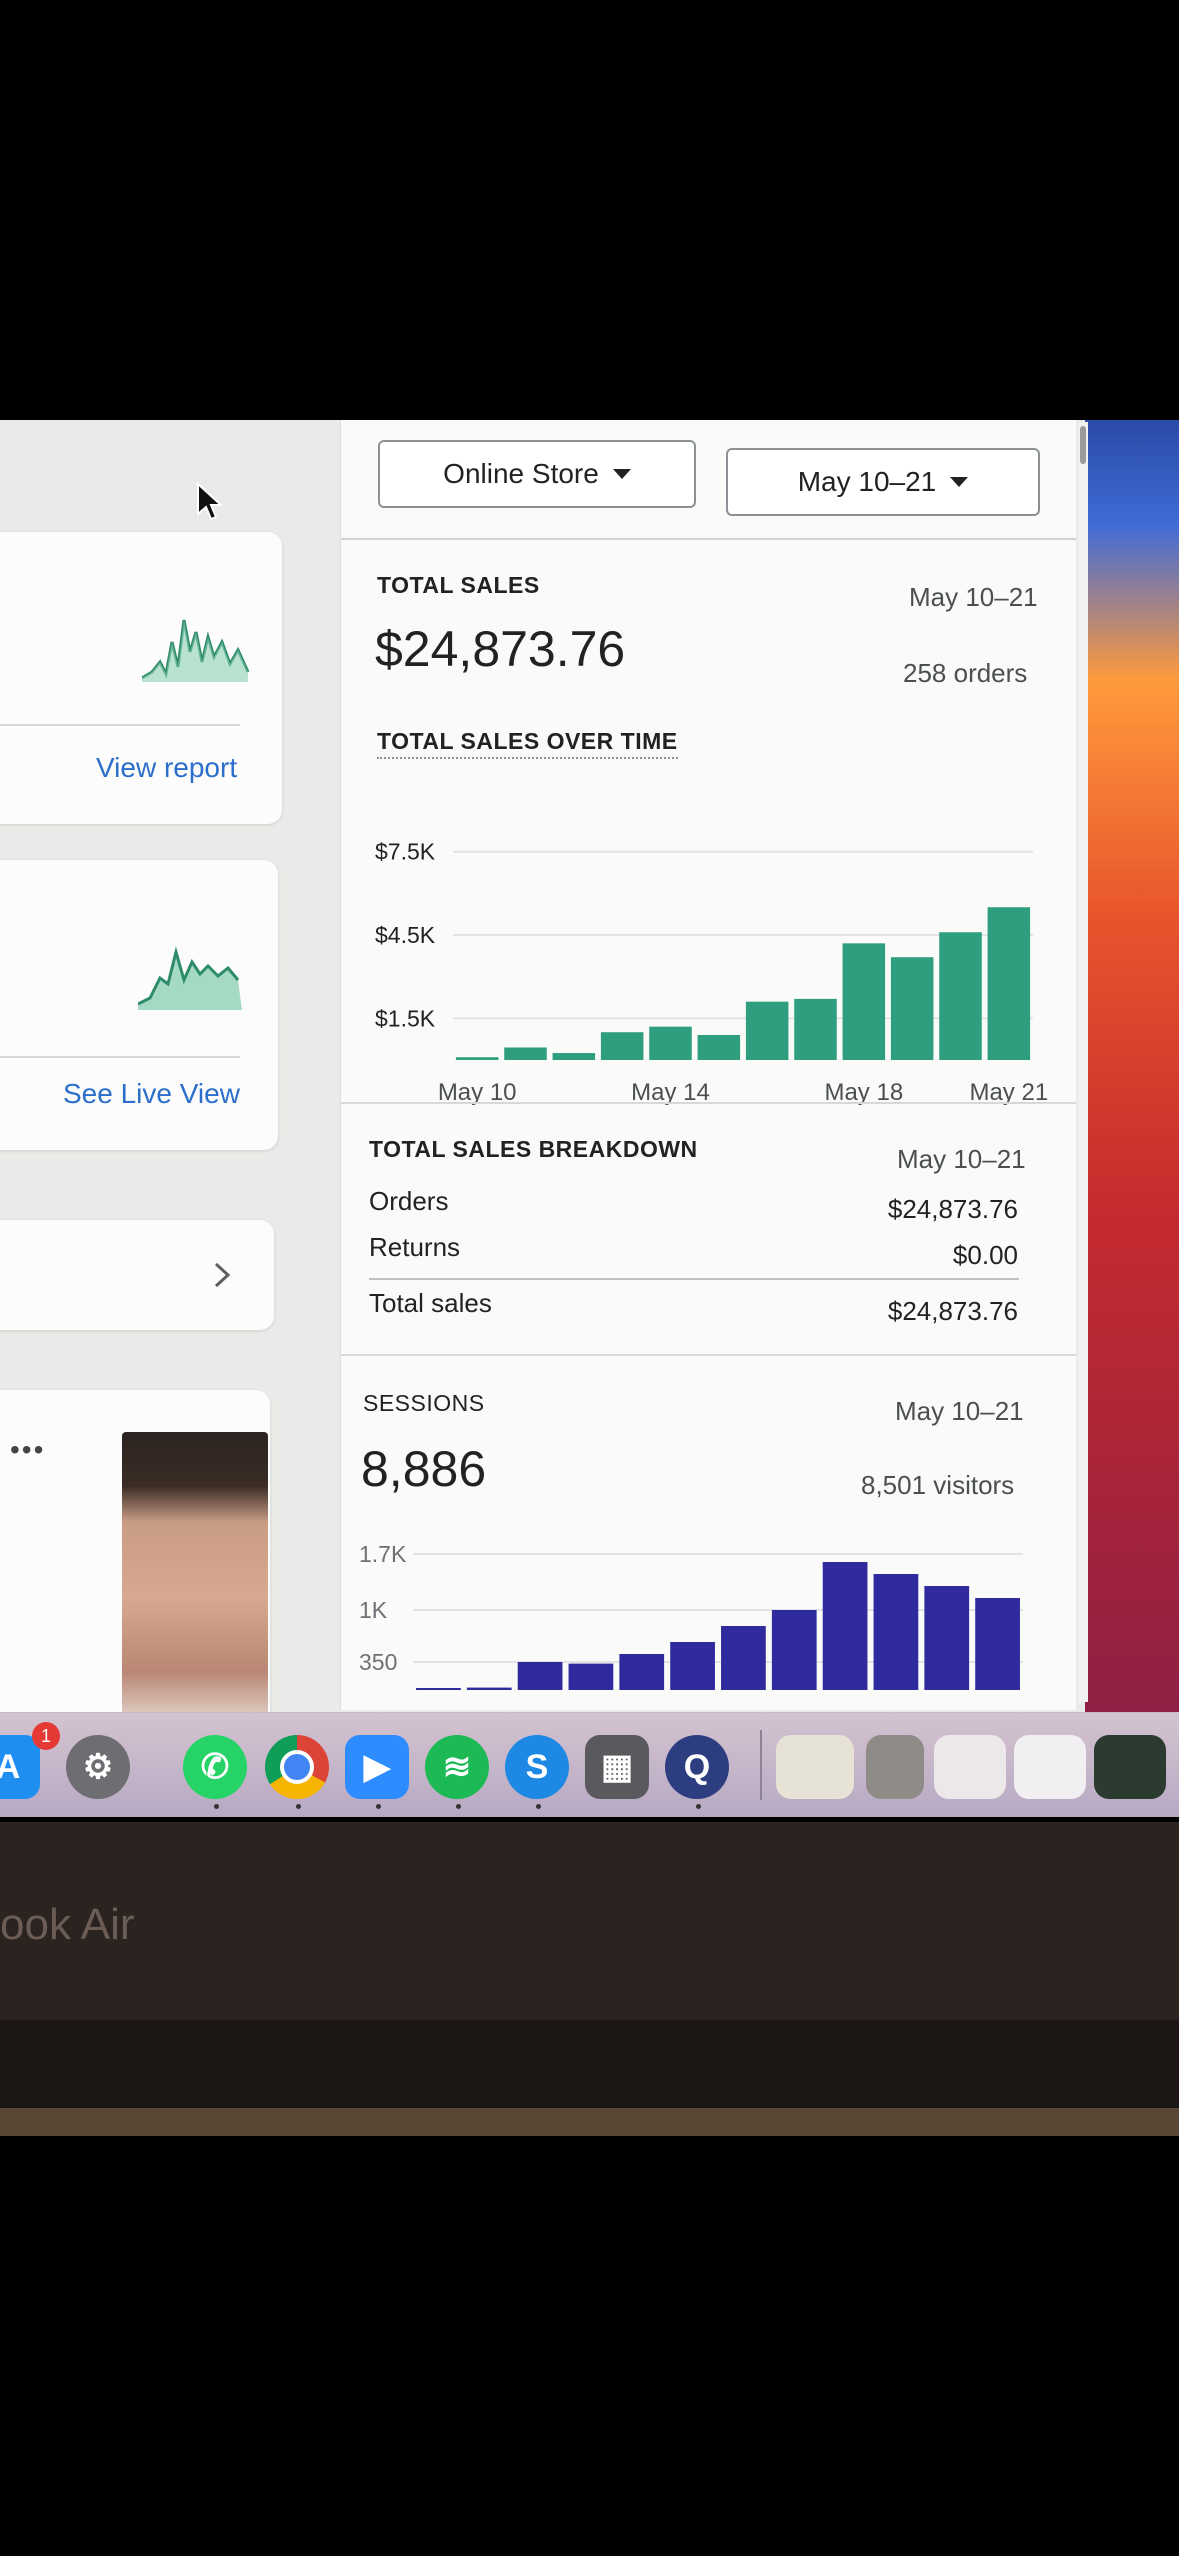 The image size is (1179, 2556). I want to click on sales-sparkline-icon, so click(196, 650).